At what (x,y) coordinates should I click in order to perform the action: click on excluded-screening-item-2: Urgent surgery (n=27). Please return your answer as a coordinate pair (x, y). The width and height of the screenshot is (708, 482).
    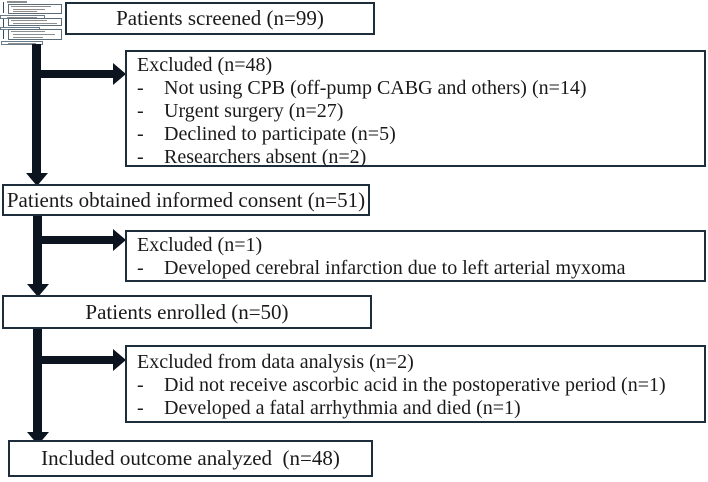
    Looking at the image, I should click on (254, 111).